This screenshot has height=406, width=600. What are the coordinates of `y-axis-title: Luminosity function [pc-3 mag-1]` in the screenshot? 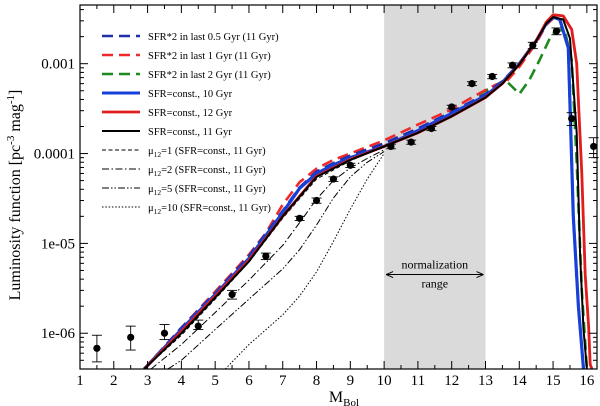 It's located at (14, 195).